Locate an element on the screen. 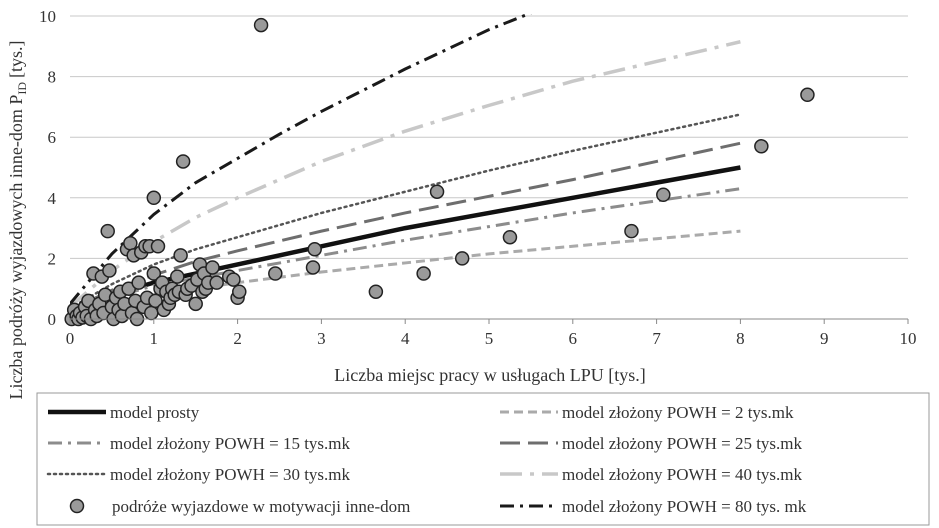 The width and height of the screenshot is (939, 528). y-ticks: 0 2 4 6 8 10 is located at coordinates (48, 168).